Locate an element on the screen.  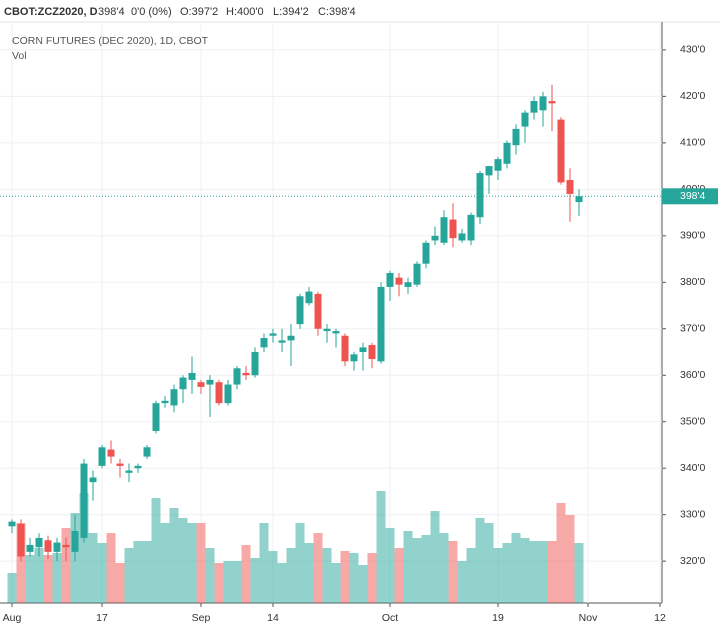
close: C:398'4 is located at coordinates (337, 12).